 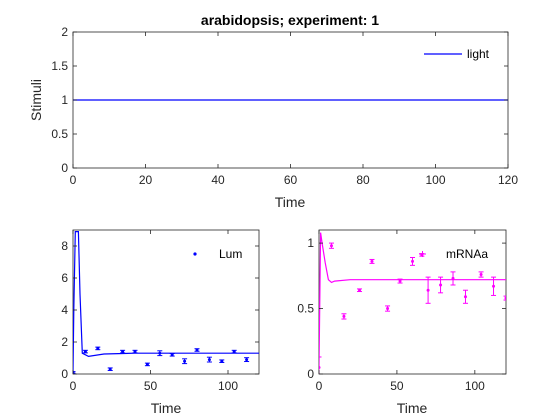 I want to click on legend: Lum, so click(x=217, y=254).